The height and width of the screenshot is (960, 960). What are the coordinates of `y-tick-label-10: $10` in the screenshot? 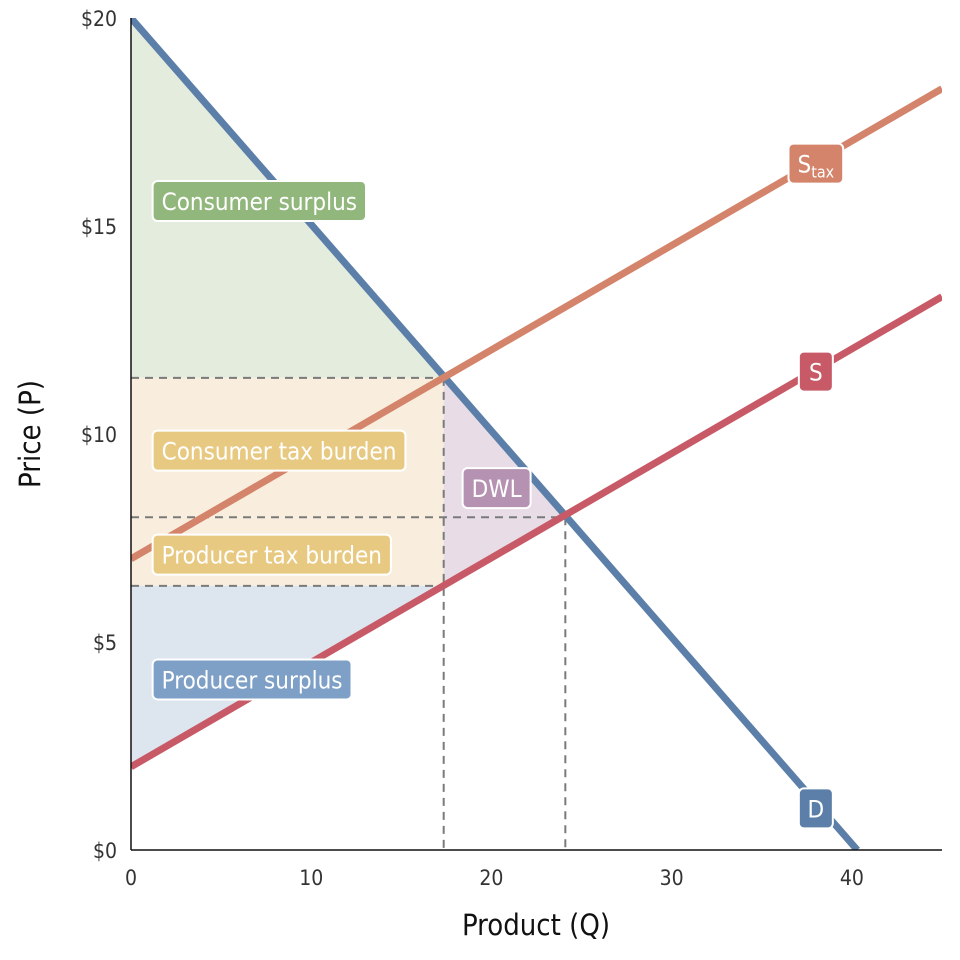 It's located at (99, 435).